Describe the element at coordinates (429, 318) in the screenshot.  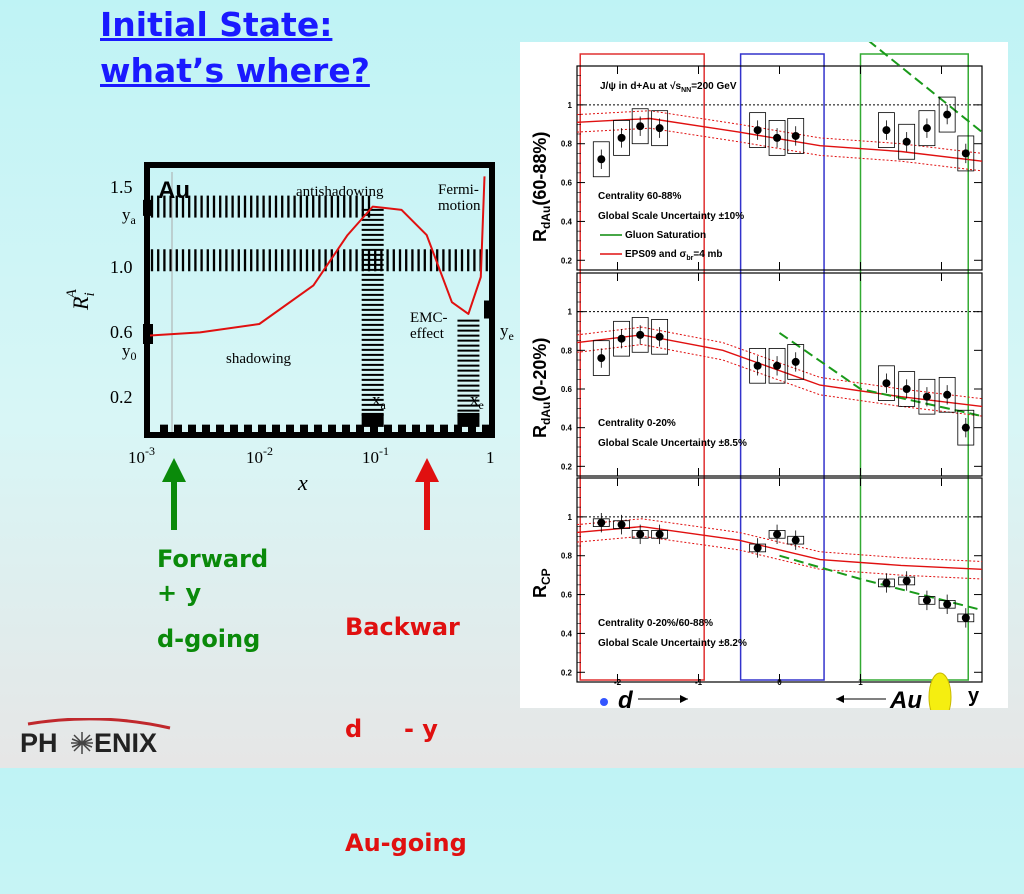
I see `emc-label-1: EMC-` at that location.